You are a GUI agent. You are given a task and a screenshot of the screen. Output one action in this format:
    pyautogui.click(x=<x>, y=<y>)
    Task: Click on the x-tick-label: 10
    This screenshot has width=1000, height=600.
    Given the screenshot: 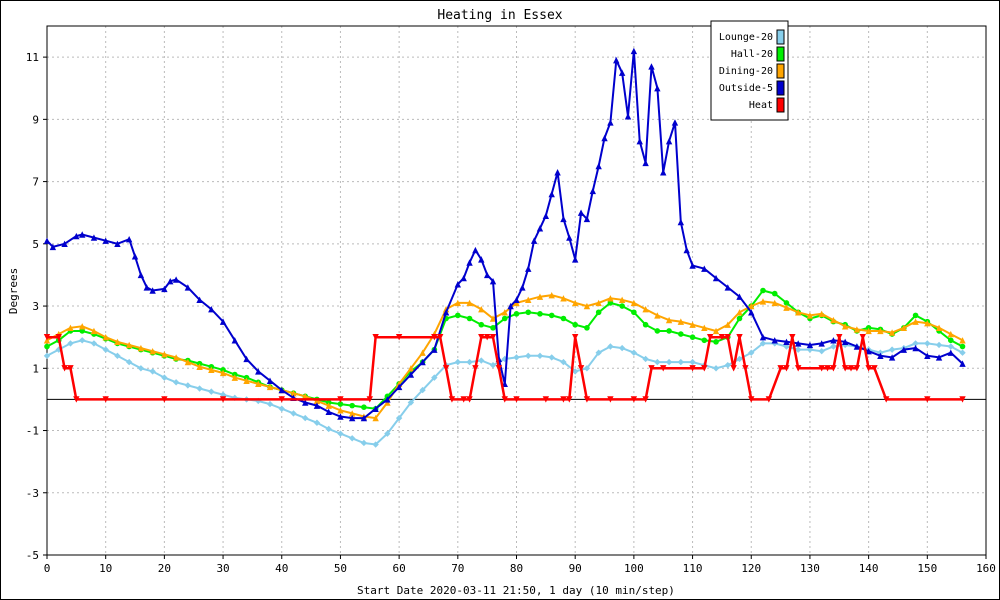 What is the action you would take?
    pyautogui.click(x=105, y=568)
    